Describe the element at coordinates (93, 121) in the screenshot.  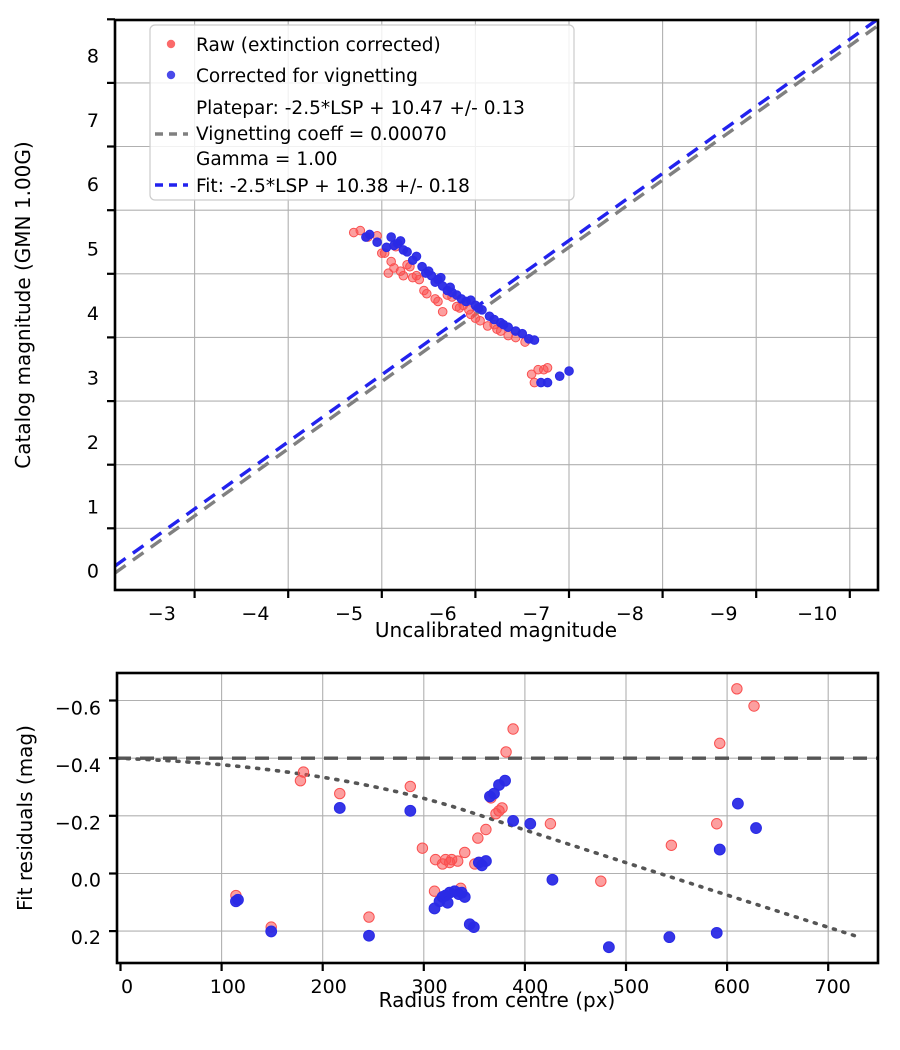
I see `tick-label: 7` at that location.